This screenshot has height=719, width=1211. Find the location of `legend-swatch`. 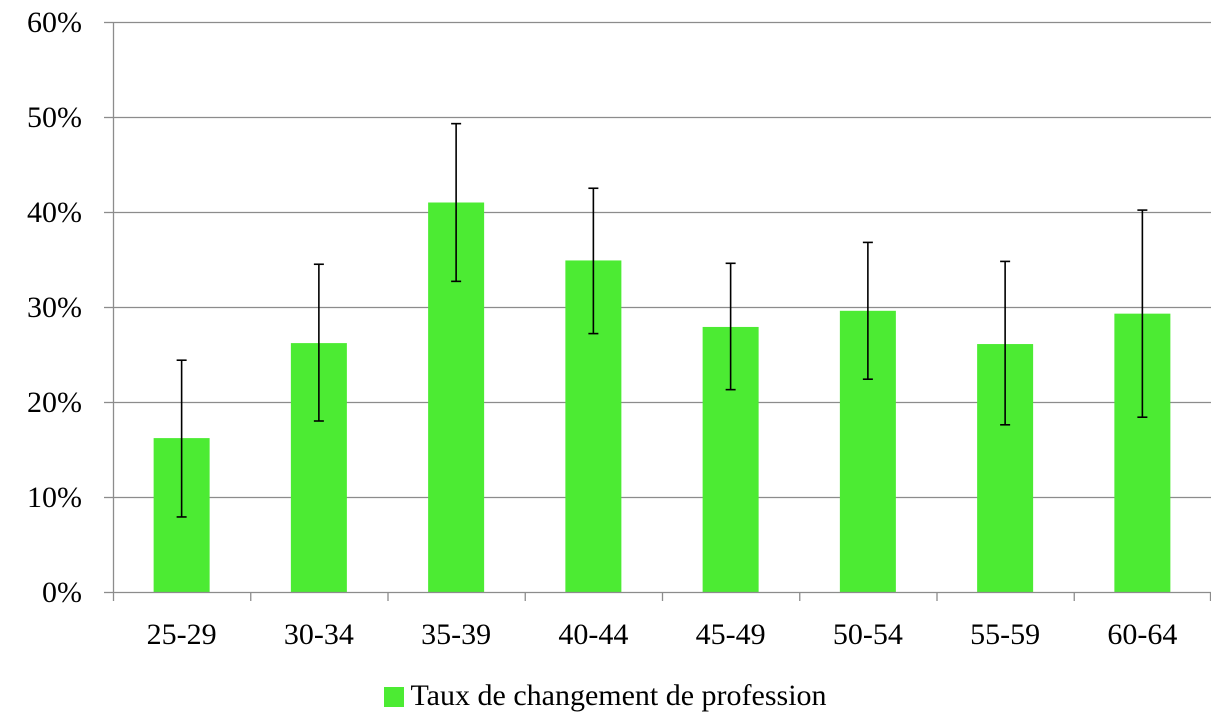

legend-swatch is located at coordinates (394, 697).